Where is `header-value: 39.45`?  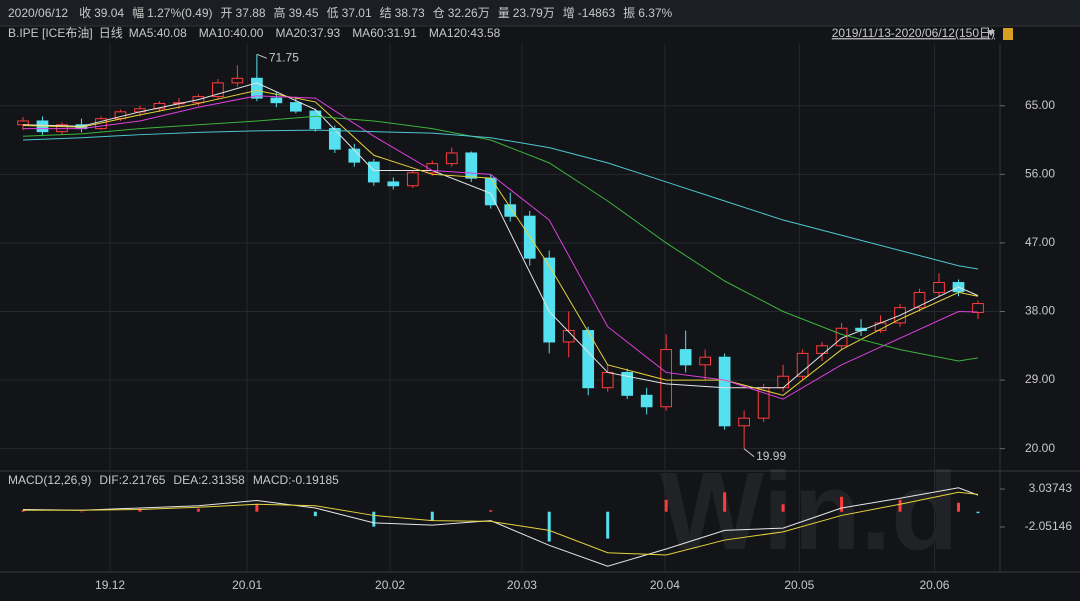
header-value: 39.45 is located at coordinates (304, 13).